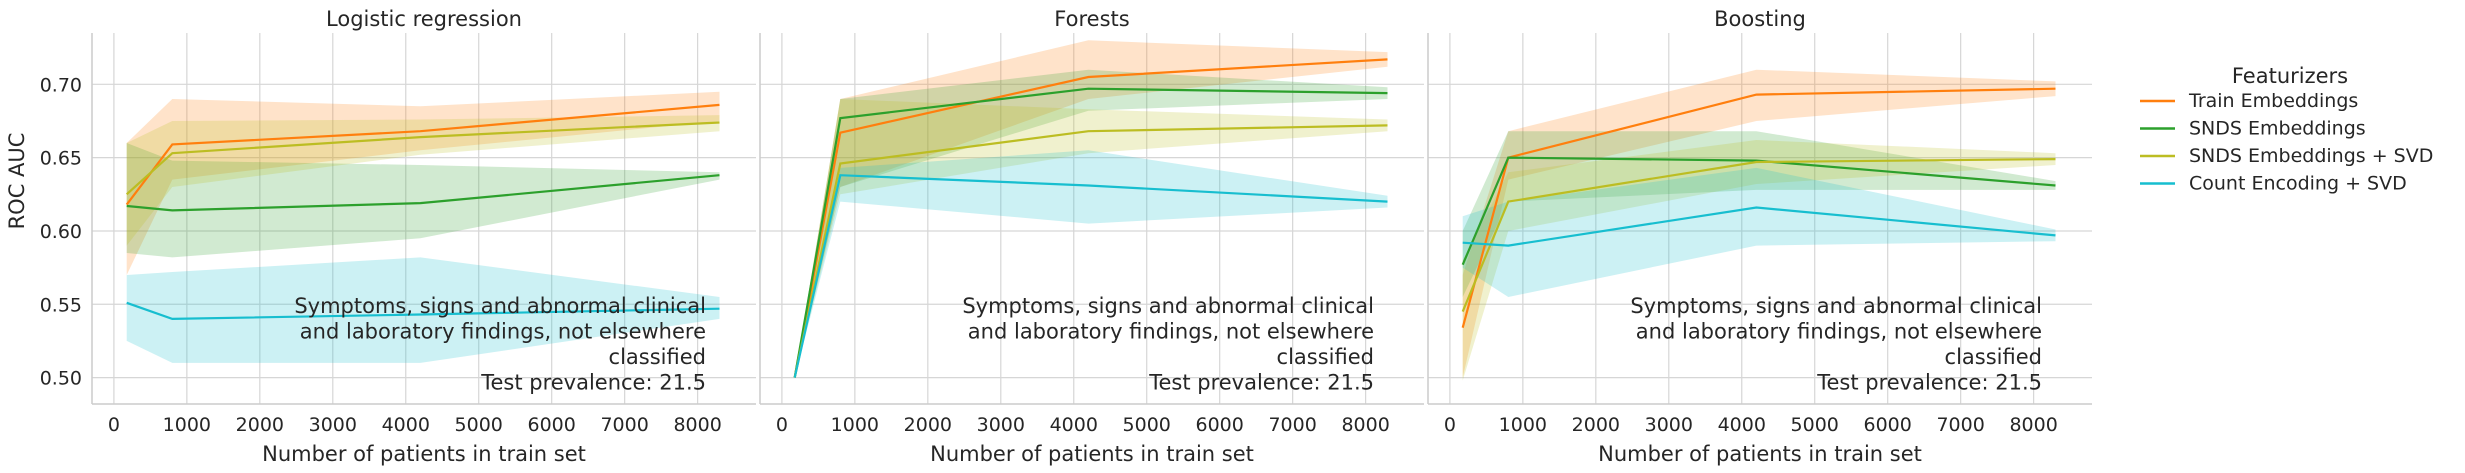 This screenshot has height=473, width=2465. Describe the element at coordinates (2311, 156) in the screenshot. I see `legend-label: SNDS Embeddings + SVD` at that location.